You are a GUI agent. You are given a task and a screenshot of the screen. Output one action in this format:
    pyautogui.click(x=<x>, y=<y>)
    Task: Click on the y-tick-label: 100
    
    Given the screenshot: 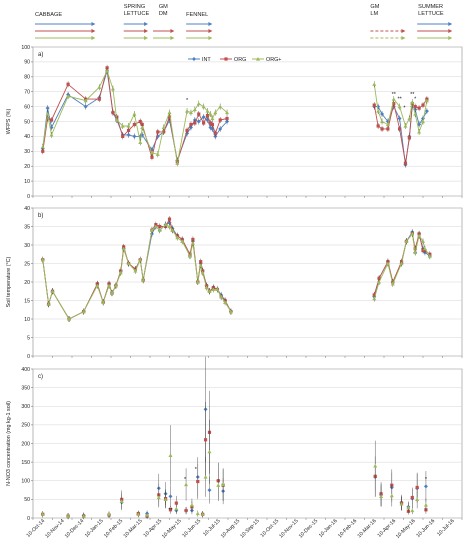 What is the action you would take?
    pyautogui.click(x=25, y=482)
    